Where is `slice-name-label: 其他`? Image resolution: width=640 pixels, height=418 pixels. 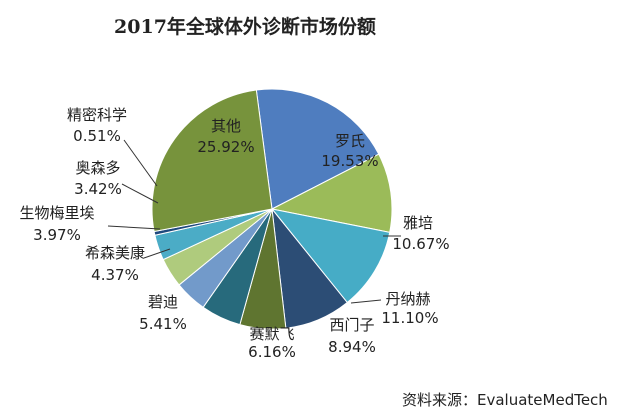
slice-name-label: 其他 is located at coordinates (226, 126).